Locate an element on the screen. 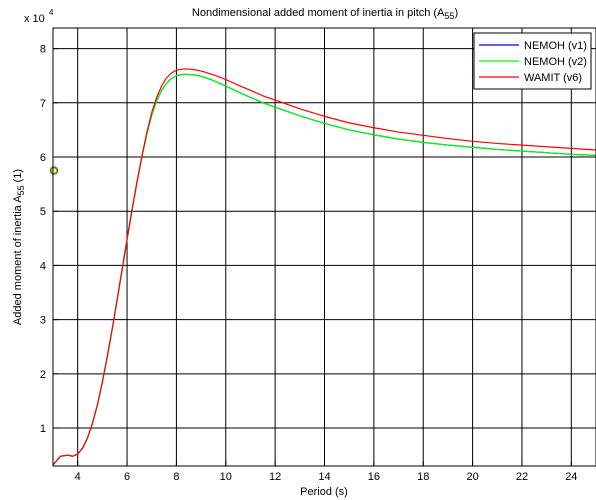 This screenshot has width=596, height=500. x-tick-label: 4 is located at coordinates (78, 477).